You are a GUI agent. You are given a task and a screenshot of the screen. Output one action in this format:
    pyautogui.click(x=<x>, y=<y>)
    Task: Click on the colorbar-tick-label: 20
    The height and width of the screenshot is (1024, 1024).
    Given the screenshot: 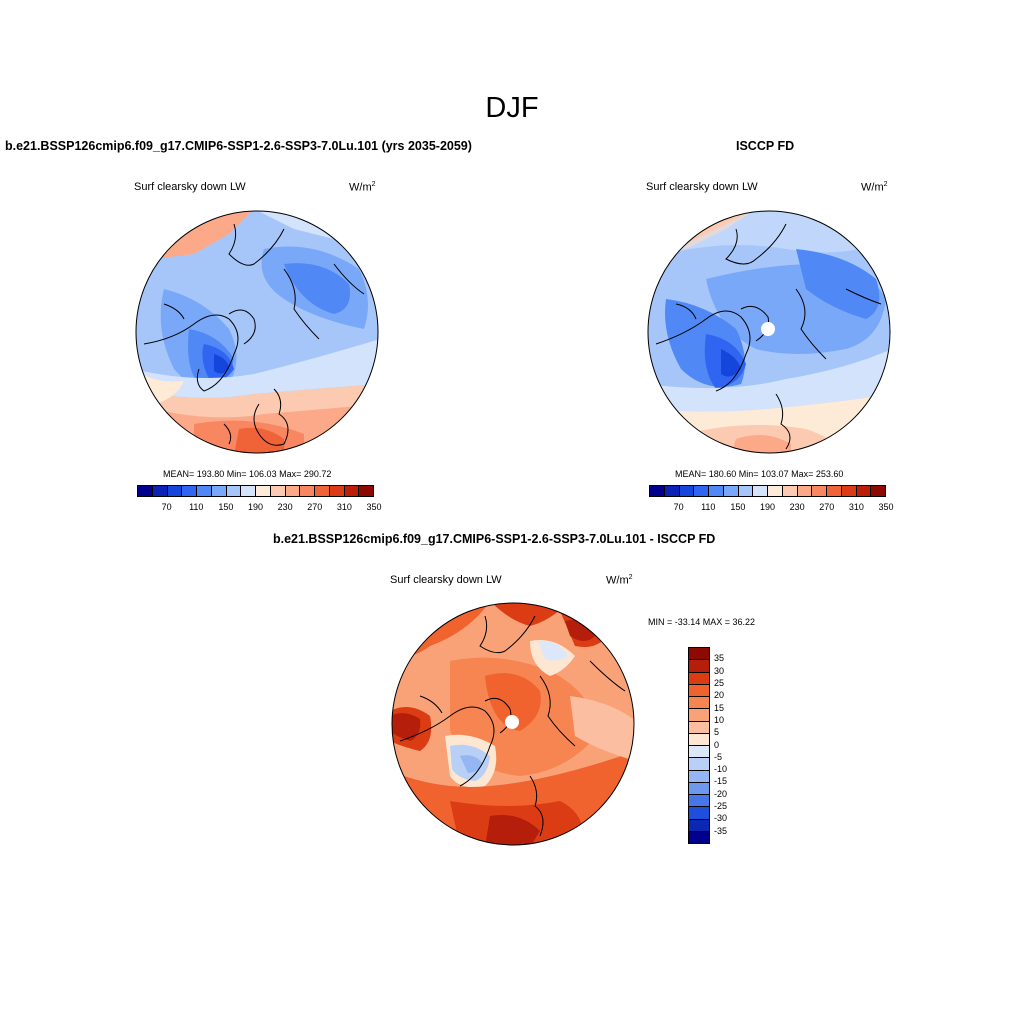 What is the action you would take?
    pyautogui.click(x=719, y=695)
    